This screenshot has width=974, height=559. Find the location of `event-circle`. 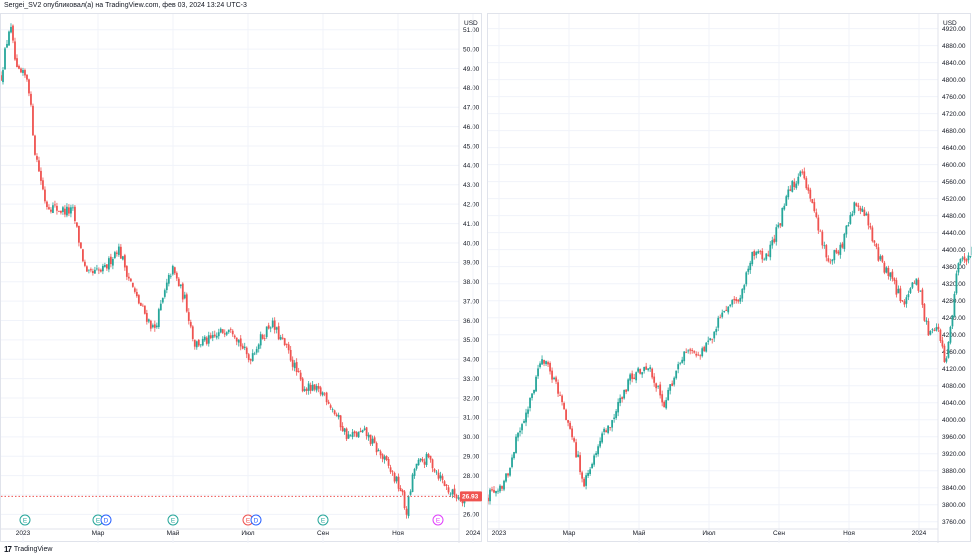

event-circle is located at coordinates (323, 520).